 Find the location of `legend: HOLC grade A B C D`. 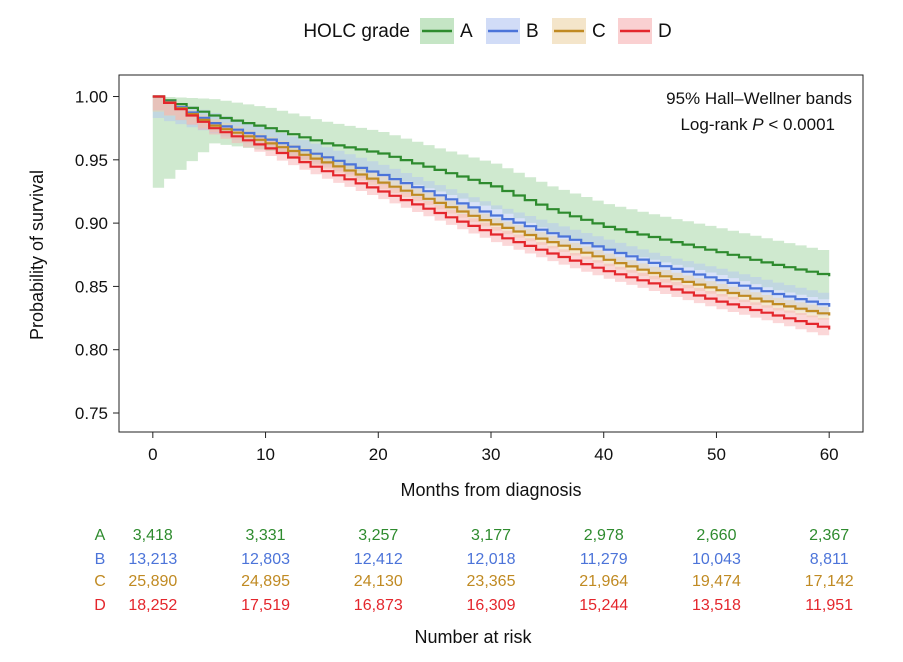

legend: HOLC grade A B C D is located at coordinates (487, 31).